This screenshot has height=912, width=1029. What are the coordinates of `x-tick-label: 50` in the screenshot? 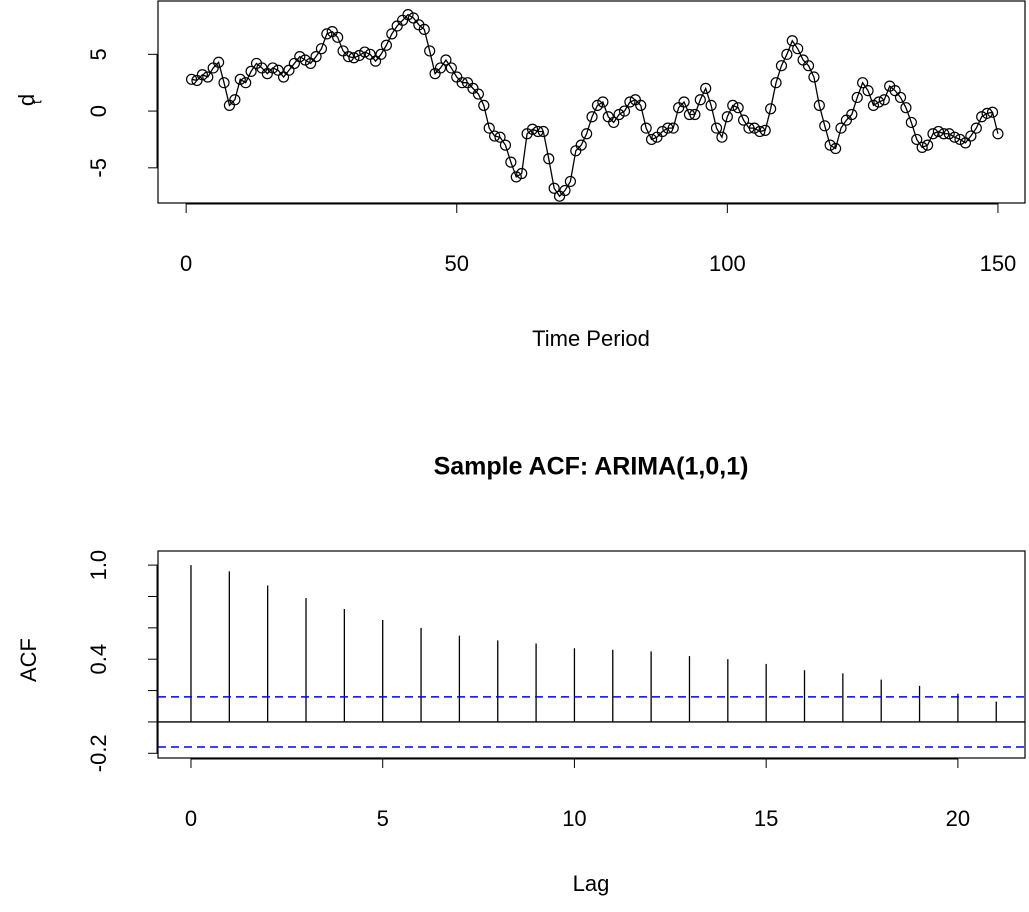 It's located at (456, 263).